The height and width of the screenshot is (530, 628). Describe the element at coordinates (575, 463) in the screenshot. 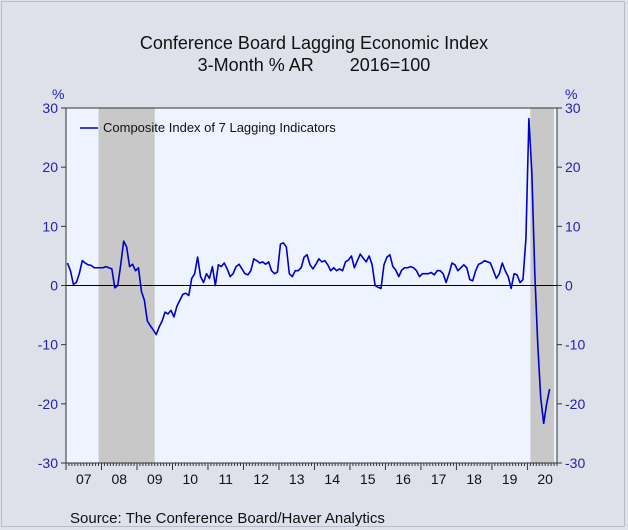

I see `y-tick-label-right: -30` at that location.